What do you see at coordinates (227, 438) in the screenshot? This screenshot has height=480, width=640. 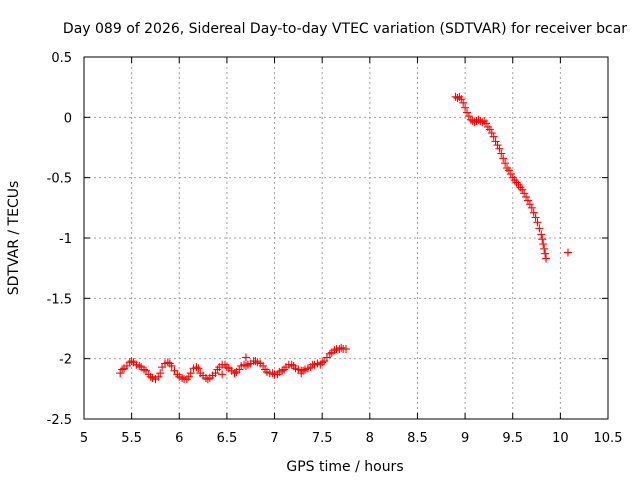 I see `x-tick-label: 6.5` at bounding box center [227, 438].